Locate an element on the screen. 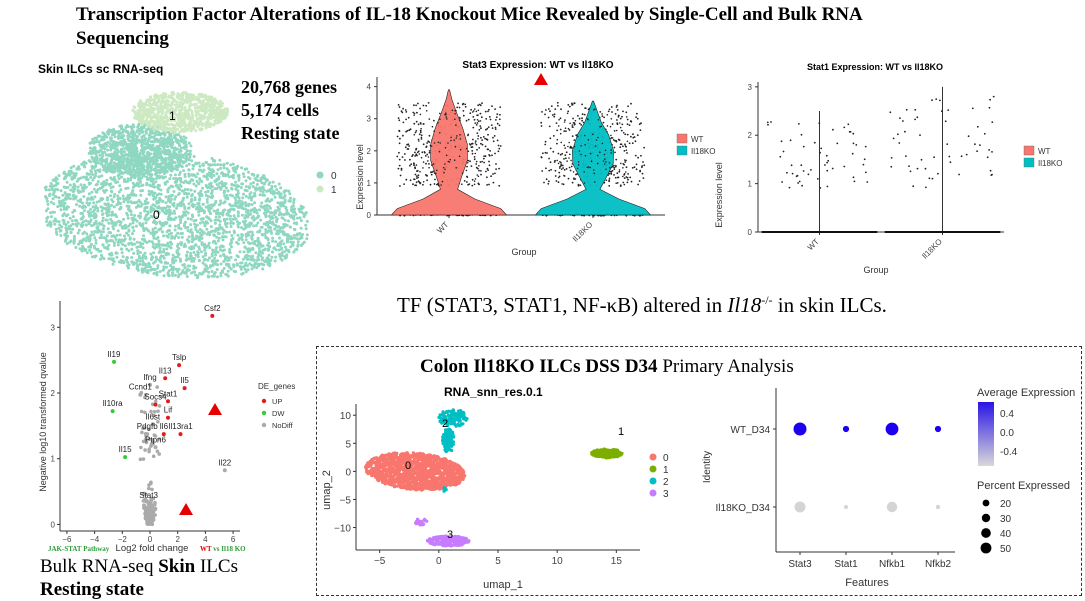 The height and width of the screenshot is (601, 1085). stat-cells: 5,174 cells is located at coordinates (290, 110).